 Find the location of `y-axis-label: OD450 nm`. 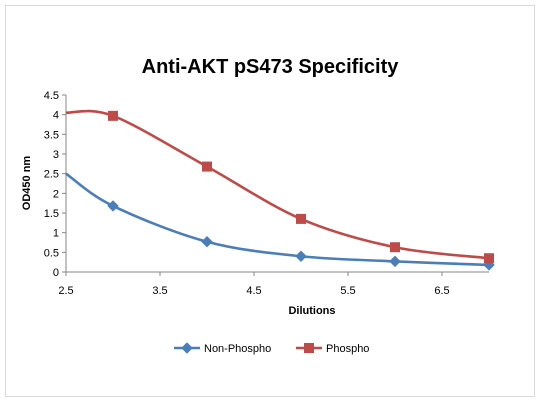

y-axis-label: OD450 nm is located at coordinates (27, 183).